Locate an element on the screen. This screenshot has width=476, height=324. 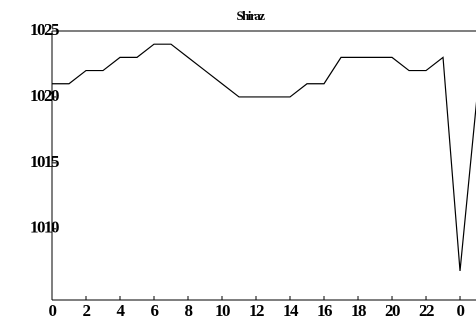
x-tick-label: 12 is located at coordinates (256, 310).